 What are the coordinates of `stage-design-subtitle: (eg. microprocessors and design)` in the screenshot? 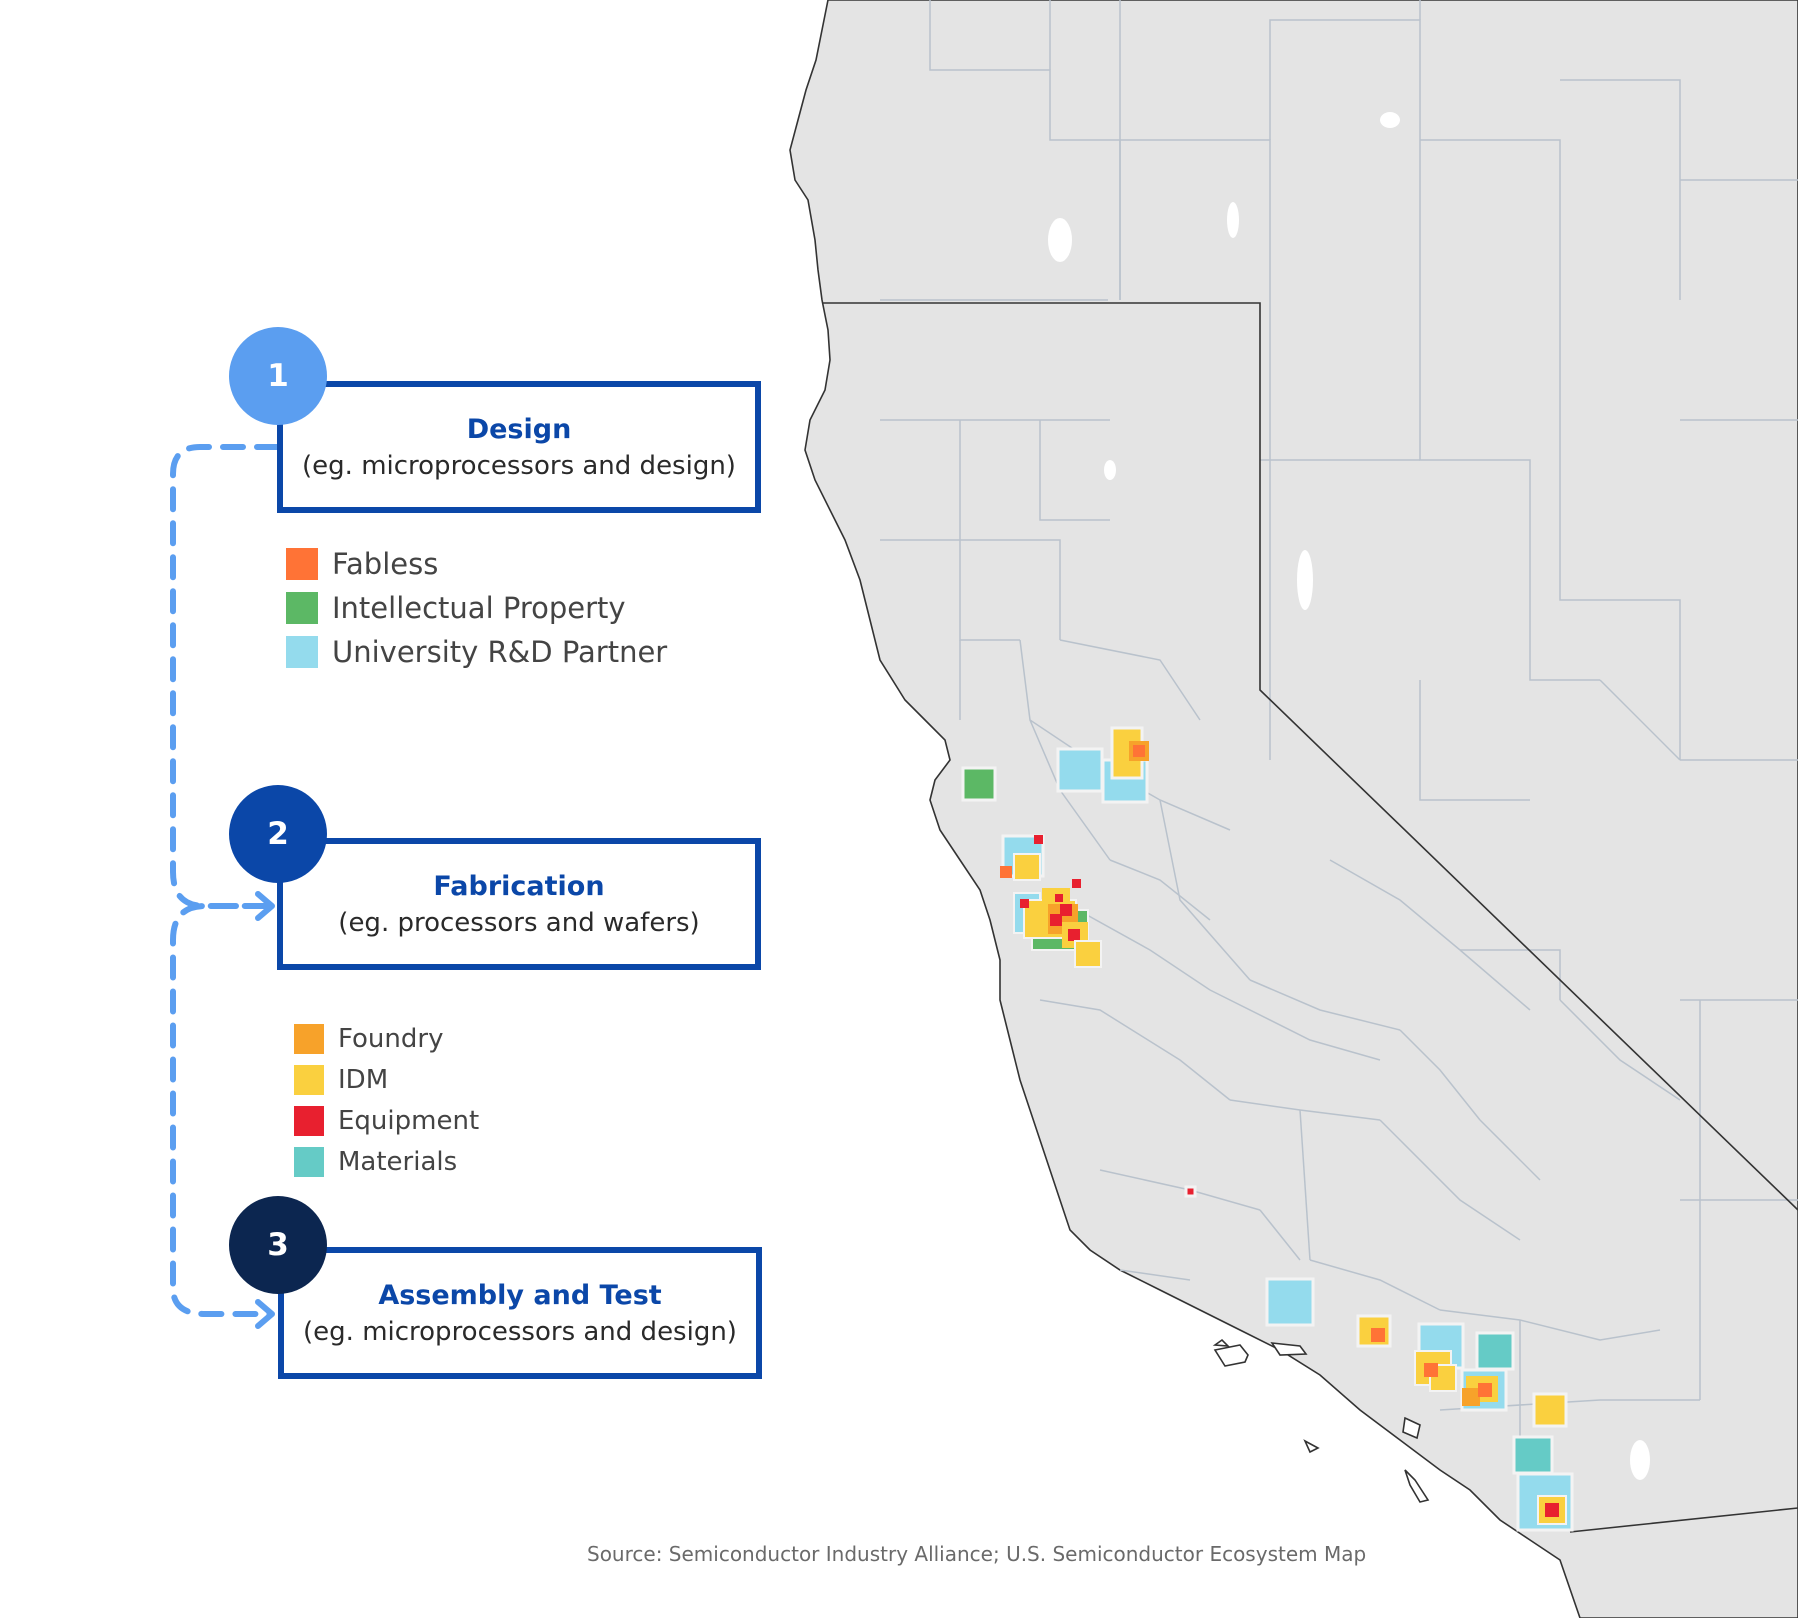 It's located at (519, 465).